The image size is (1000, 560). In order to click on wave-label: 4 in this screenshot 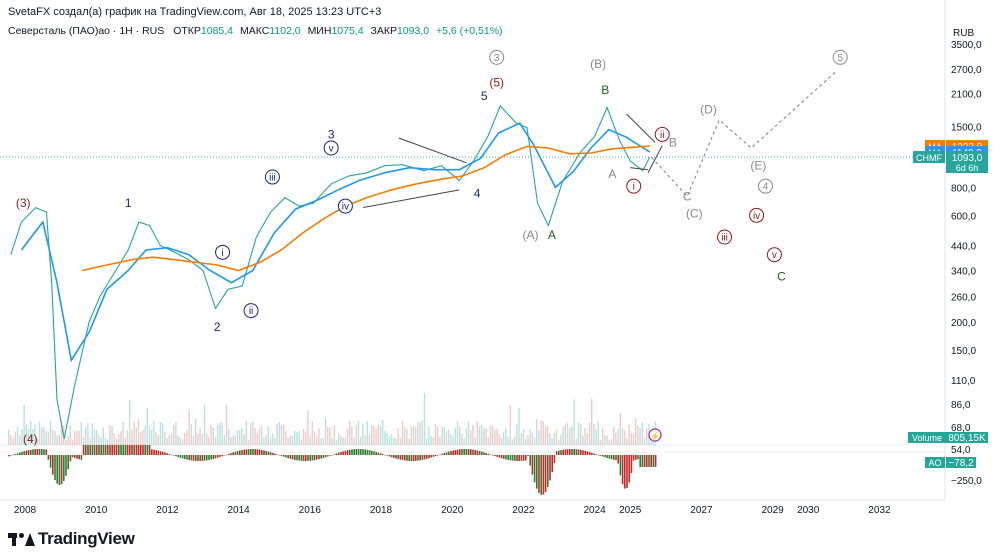, I will do `click(766, 187)`.